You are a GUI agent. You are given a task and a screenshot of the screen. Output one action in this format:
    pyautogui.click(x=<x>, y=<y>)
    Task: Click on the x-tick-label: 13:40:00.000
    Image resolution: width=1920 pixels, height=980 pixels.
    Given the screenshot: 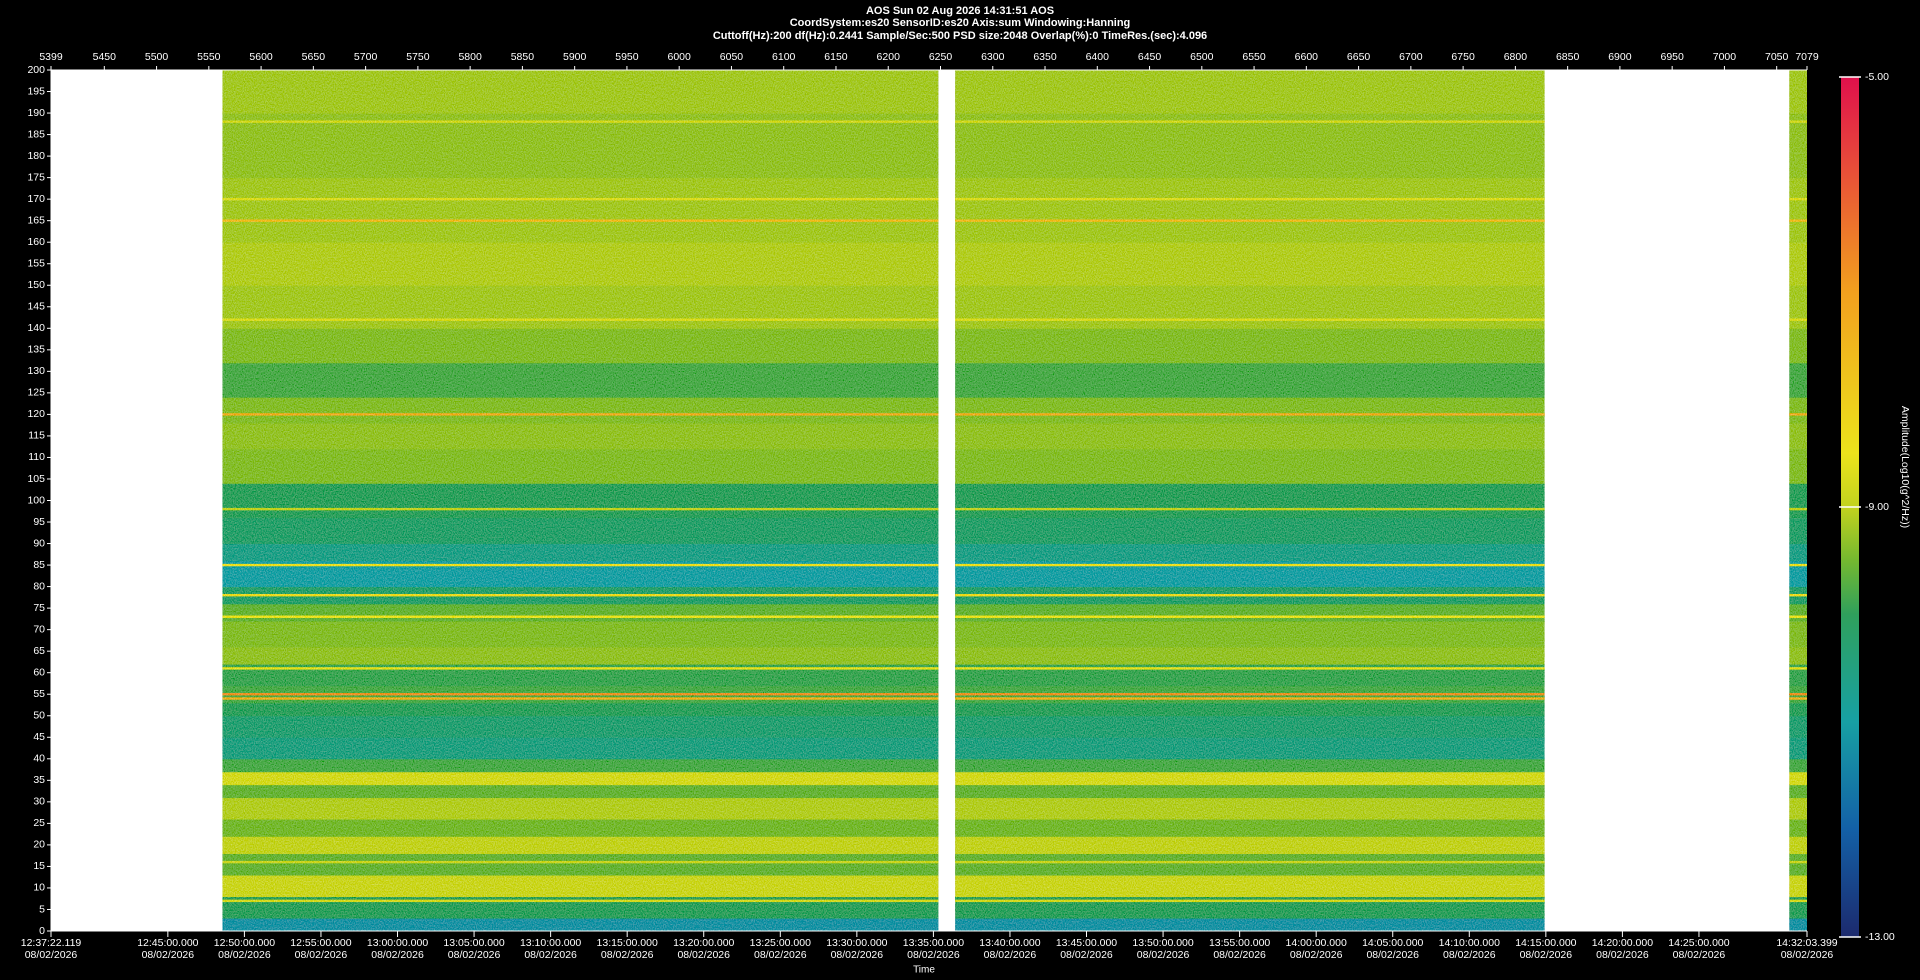 What is the action you would take?
    pyautogui.click(x=1009, y=943)
    